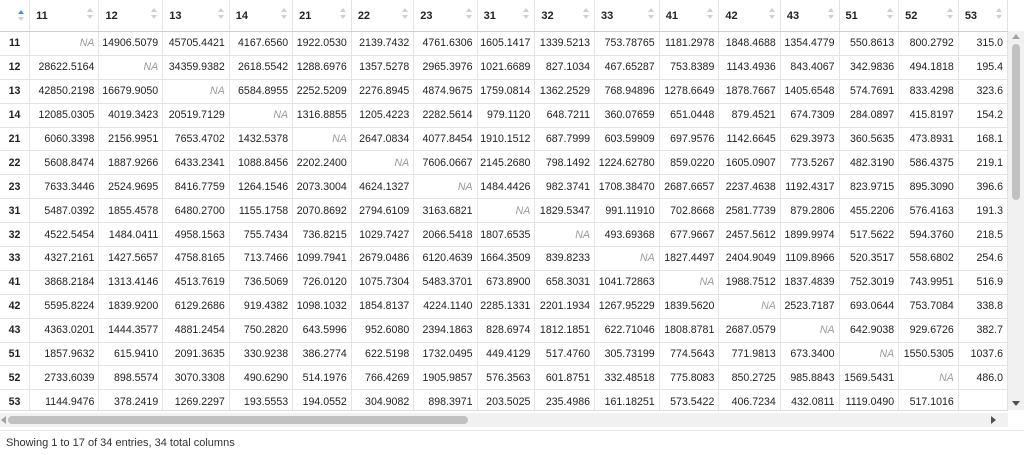 Image resolution: width=1024 pixels, height=455 pixels. I want to click on table-cell: 494.1818, so click(928, 67).